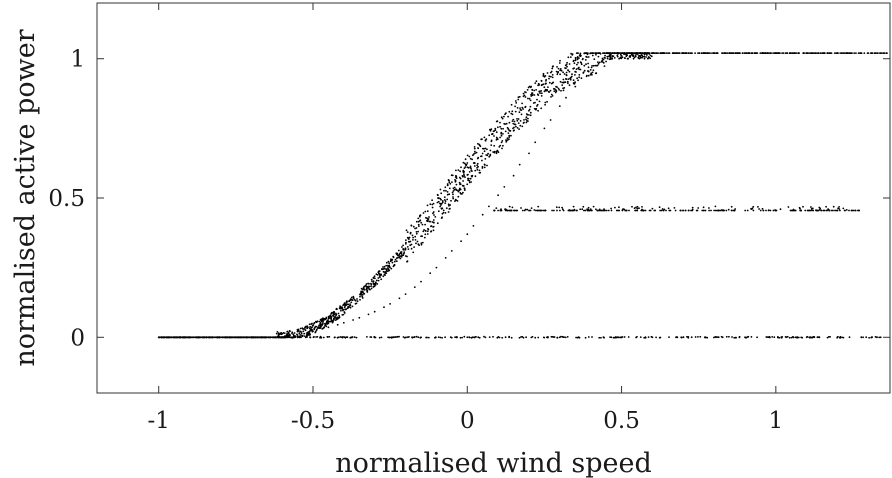 This screenshot has height=478, width=892. I want to click on y-tick-label: 0.5, so click(66, 199).